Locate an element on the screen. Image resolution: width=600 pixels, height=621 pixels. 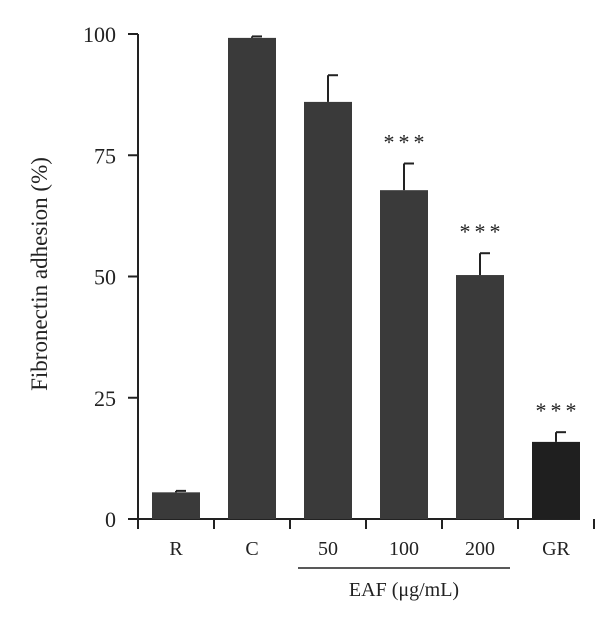
y-ticks: 0 25 50 75 100 is located at coordinates (110, 277).